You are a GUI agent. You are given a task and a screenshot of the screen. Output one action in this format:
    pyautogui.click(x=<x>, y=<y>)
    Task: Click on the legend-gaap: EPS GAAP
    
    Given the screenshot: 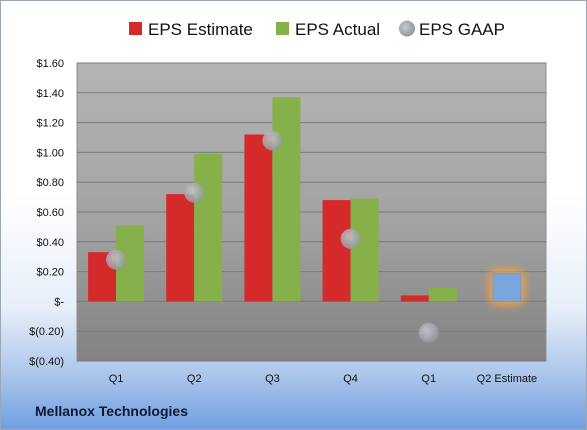 What is the action you would take?
    pyautogui.click(x=452, y=29)
    